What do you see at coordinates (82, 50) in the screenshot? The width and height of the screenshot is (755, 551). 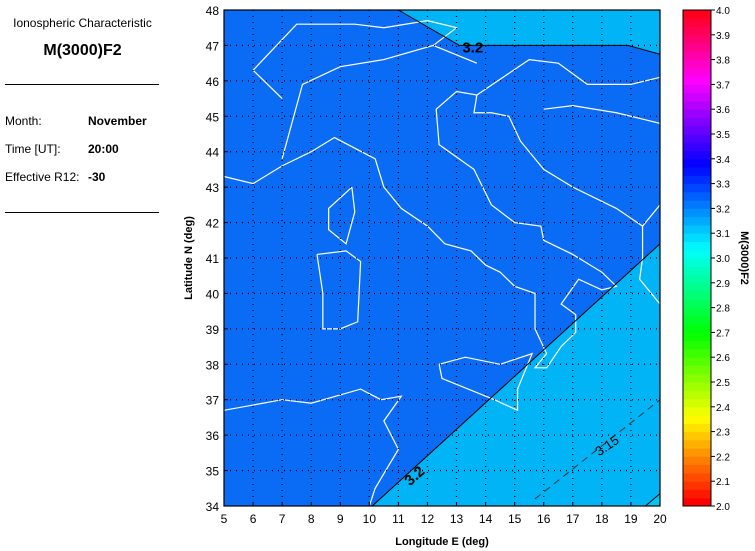 I see `panel-title: M(3000)F2` at bounding box center [82, 50].